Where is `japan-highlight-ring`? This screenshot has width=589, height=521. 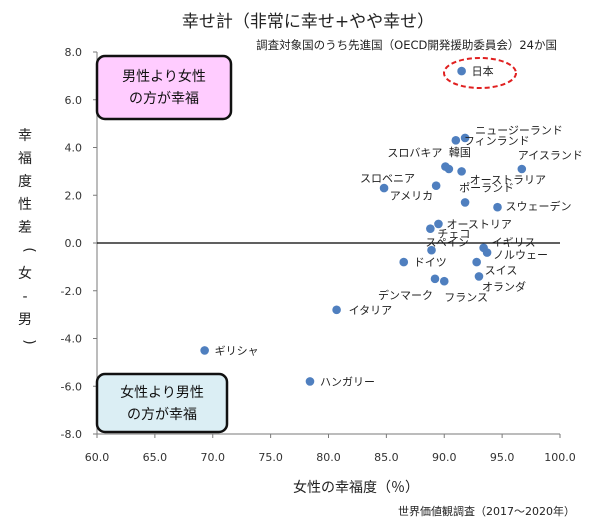 japan-highlight-ring is located at coordinates (480, 73).